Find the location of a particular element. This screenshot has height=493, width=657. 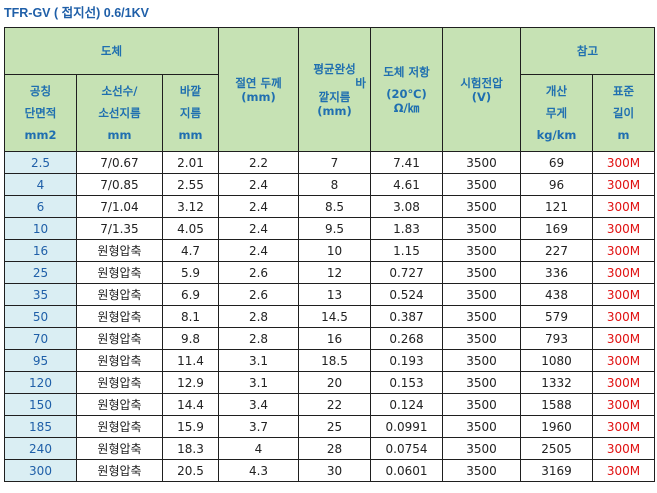

cell-weight: 579 is located at coordinates (556, 316).